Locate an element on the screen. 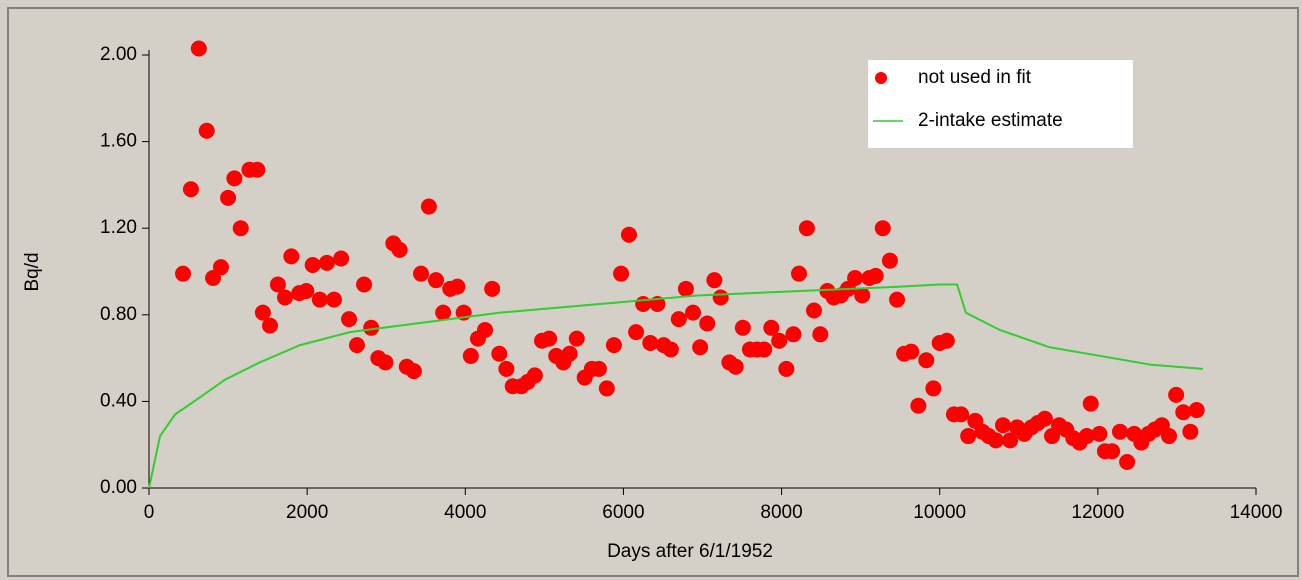 The height and width of the screenshot is (580, 1302). y-tick-label: 0.40 is located at coordinates (118, 400).